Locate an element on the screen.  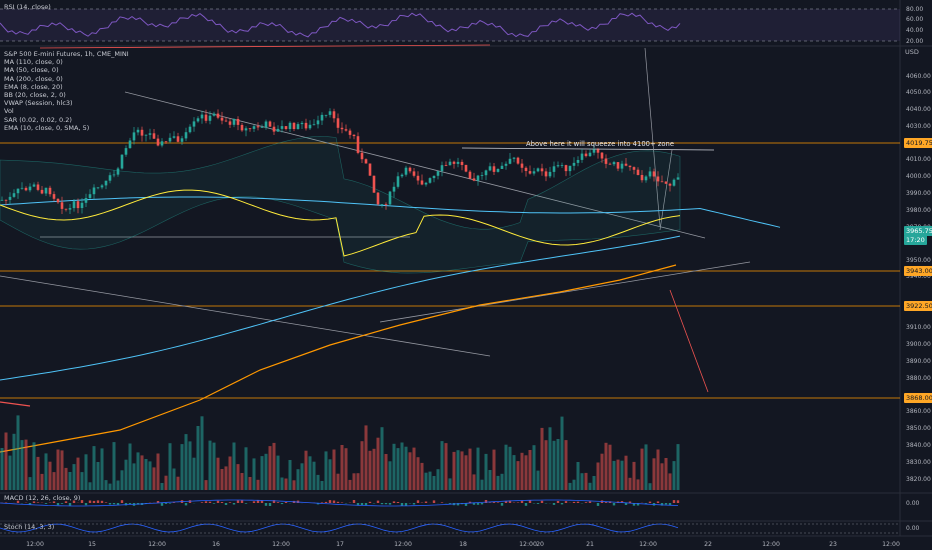
legend-vol: Vol is located at coordinates (9, 111).